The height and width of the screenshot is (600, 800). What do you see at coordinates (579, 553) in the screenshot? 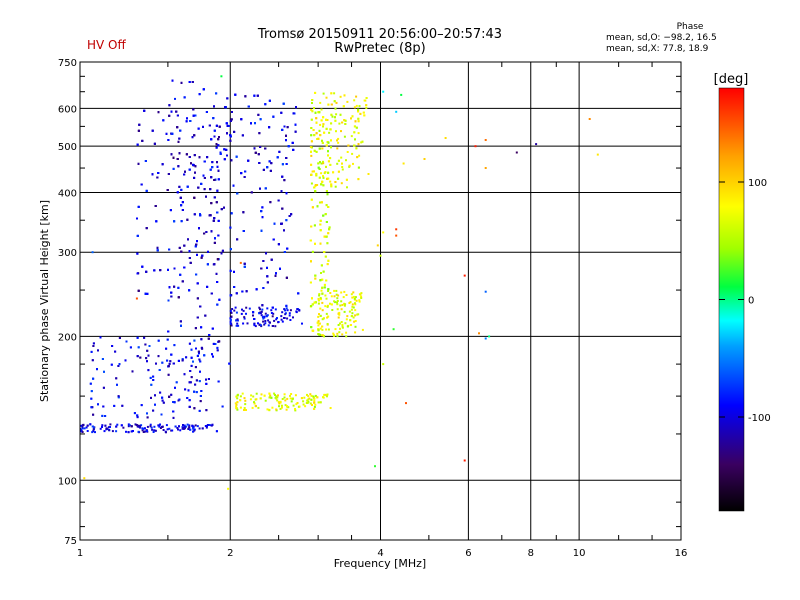
I see `x-tick-label: 10` at bounding box center [579, 553].